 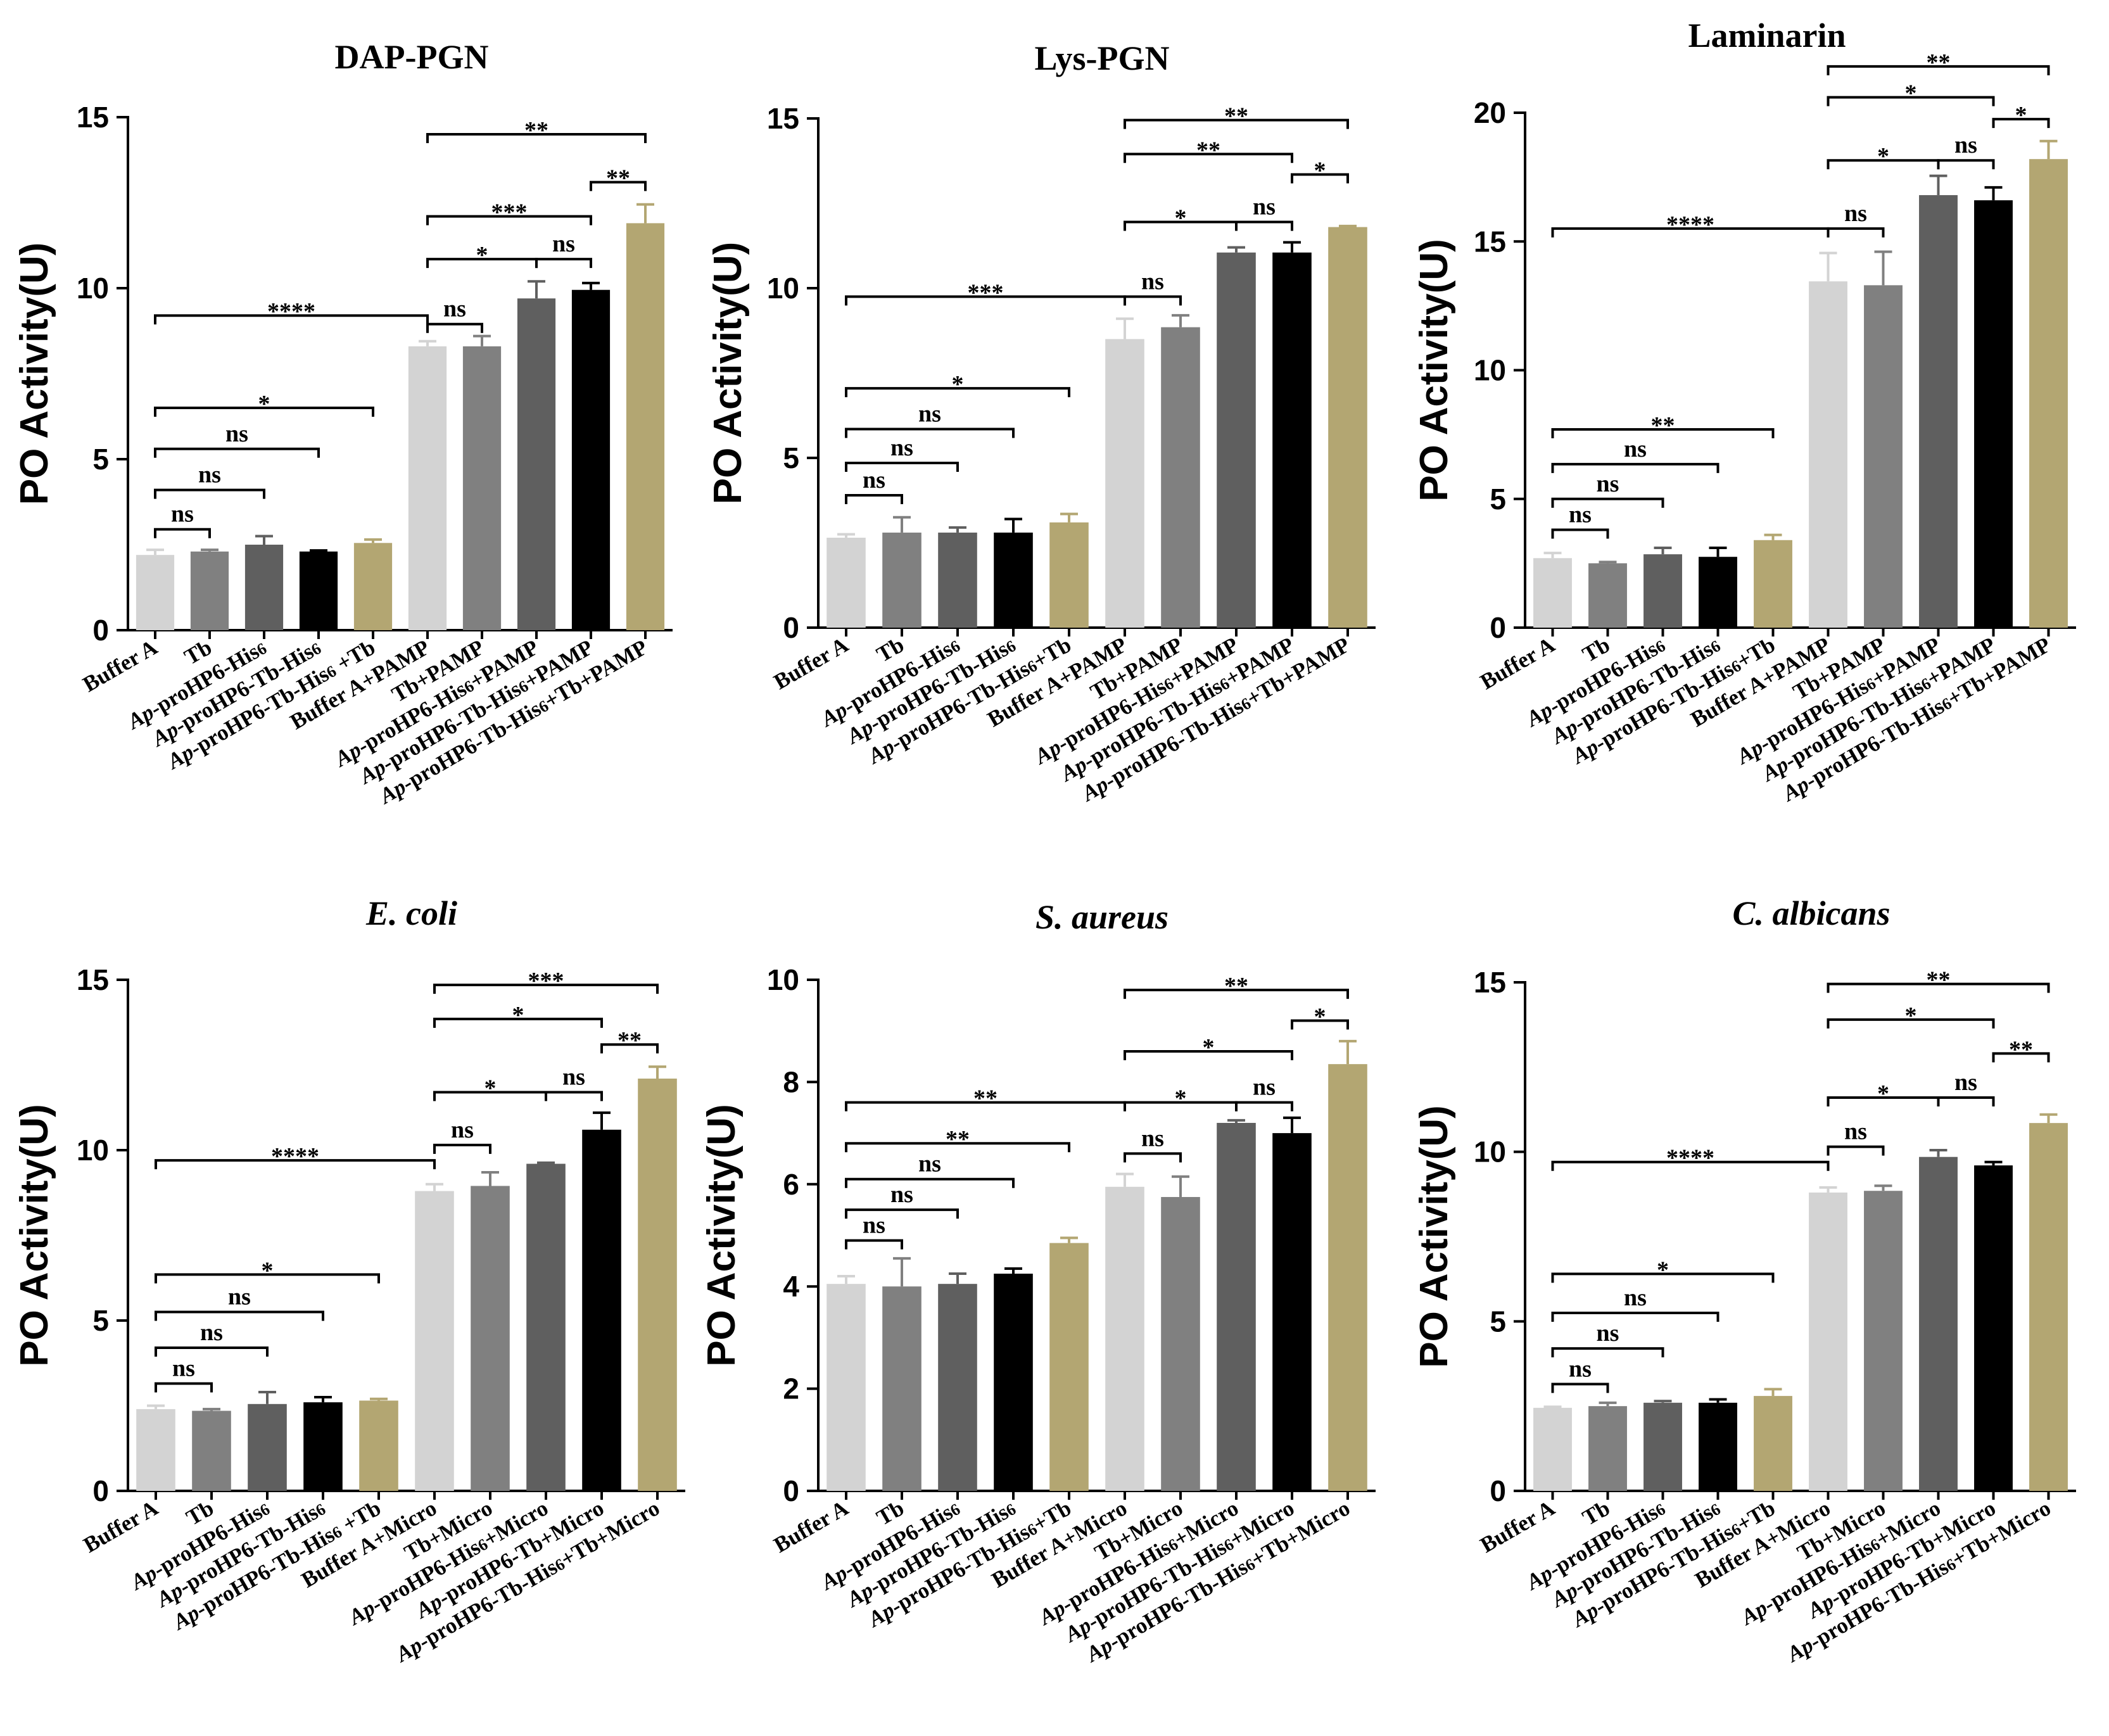 I want to click on y-tick-label: 6, so click(x=791, y=1184).